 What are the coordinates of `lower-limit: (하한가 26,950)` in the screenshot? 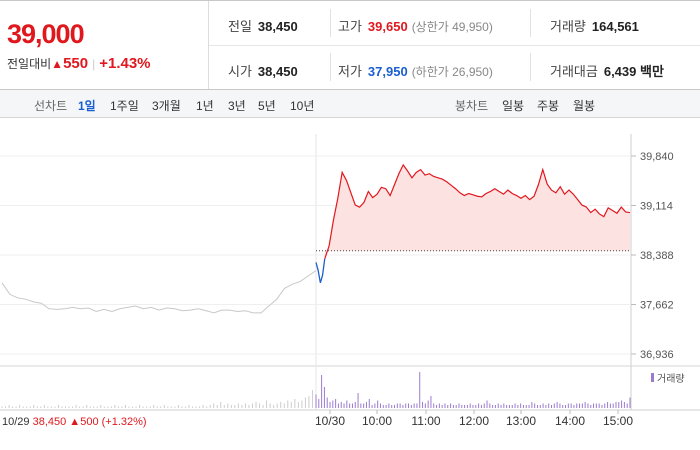 It's located at (452, 72).